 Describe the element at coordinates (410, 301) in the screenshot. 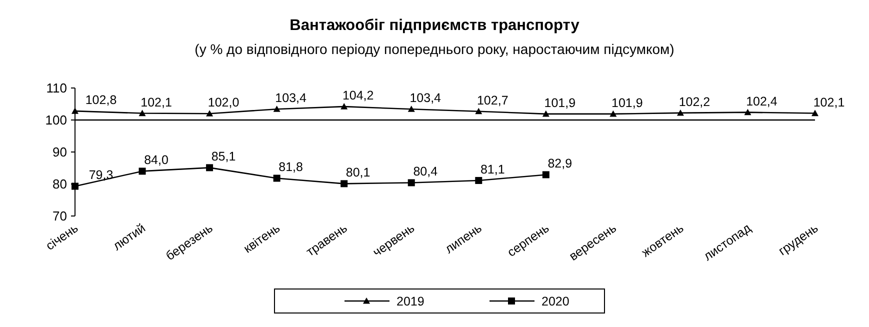

I see `legend-label: 2019` at that location.